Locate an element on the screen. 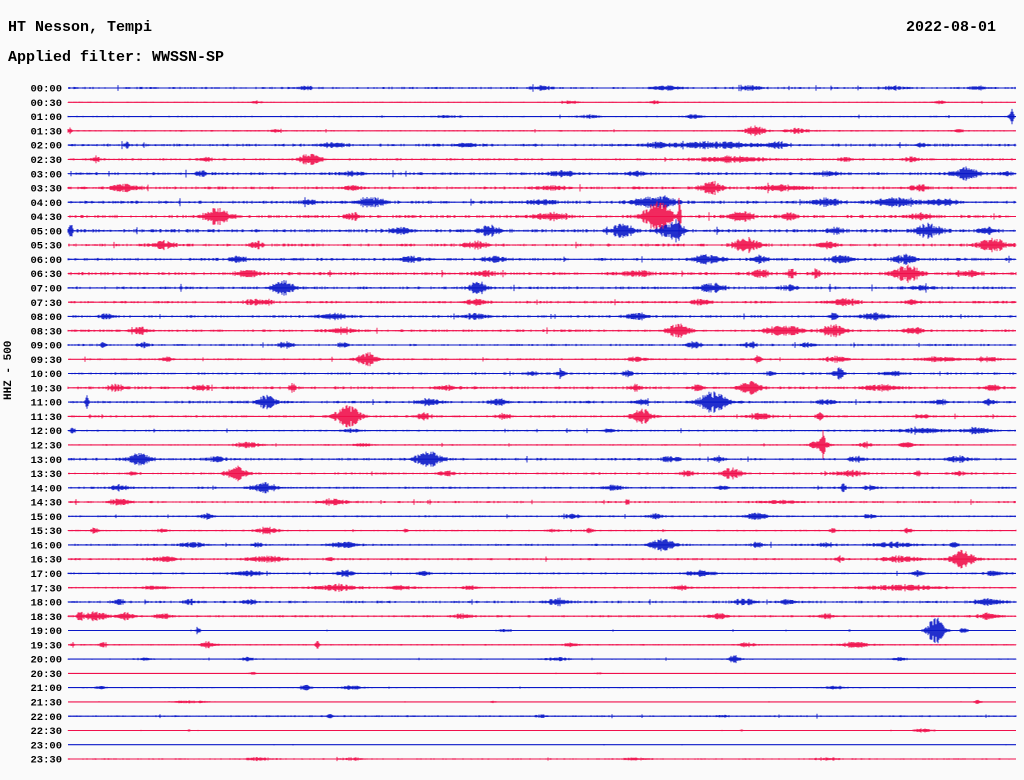 This screenshot has height=780, width=1024. time-label-16:30: 16:30 is located at coordinates (46, 561).